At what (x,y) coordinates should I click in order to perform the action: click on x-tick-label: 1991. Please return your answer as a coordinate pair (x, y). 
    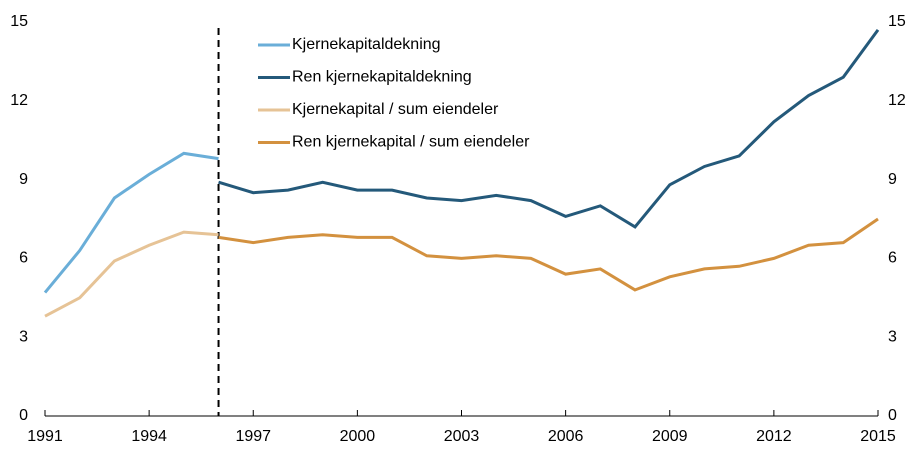
    Looking at the image, I should click on (45, 436).